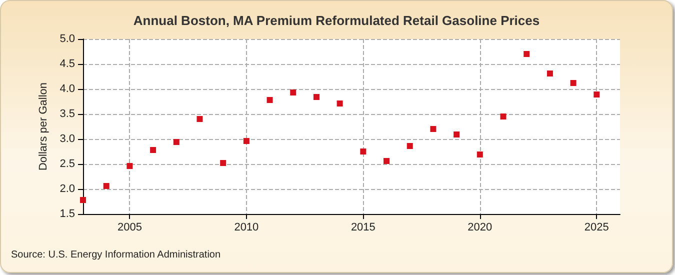 This screenshot has width=675, height=275. Describe the element at coordinates (363, 228) in the screenshot. I see `x-tick-label: 2015` at that location.